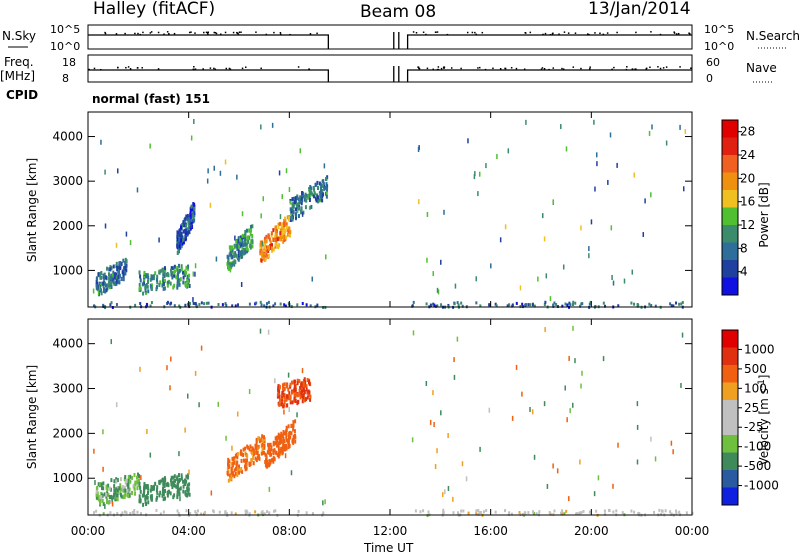 The height and width of the screenshot is (554, 800). Describe the element at coordinates (761, 68) in the screenshot. I see `nave-label: Nave` at that location.